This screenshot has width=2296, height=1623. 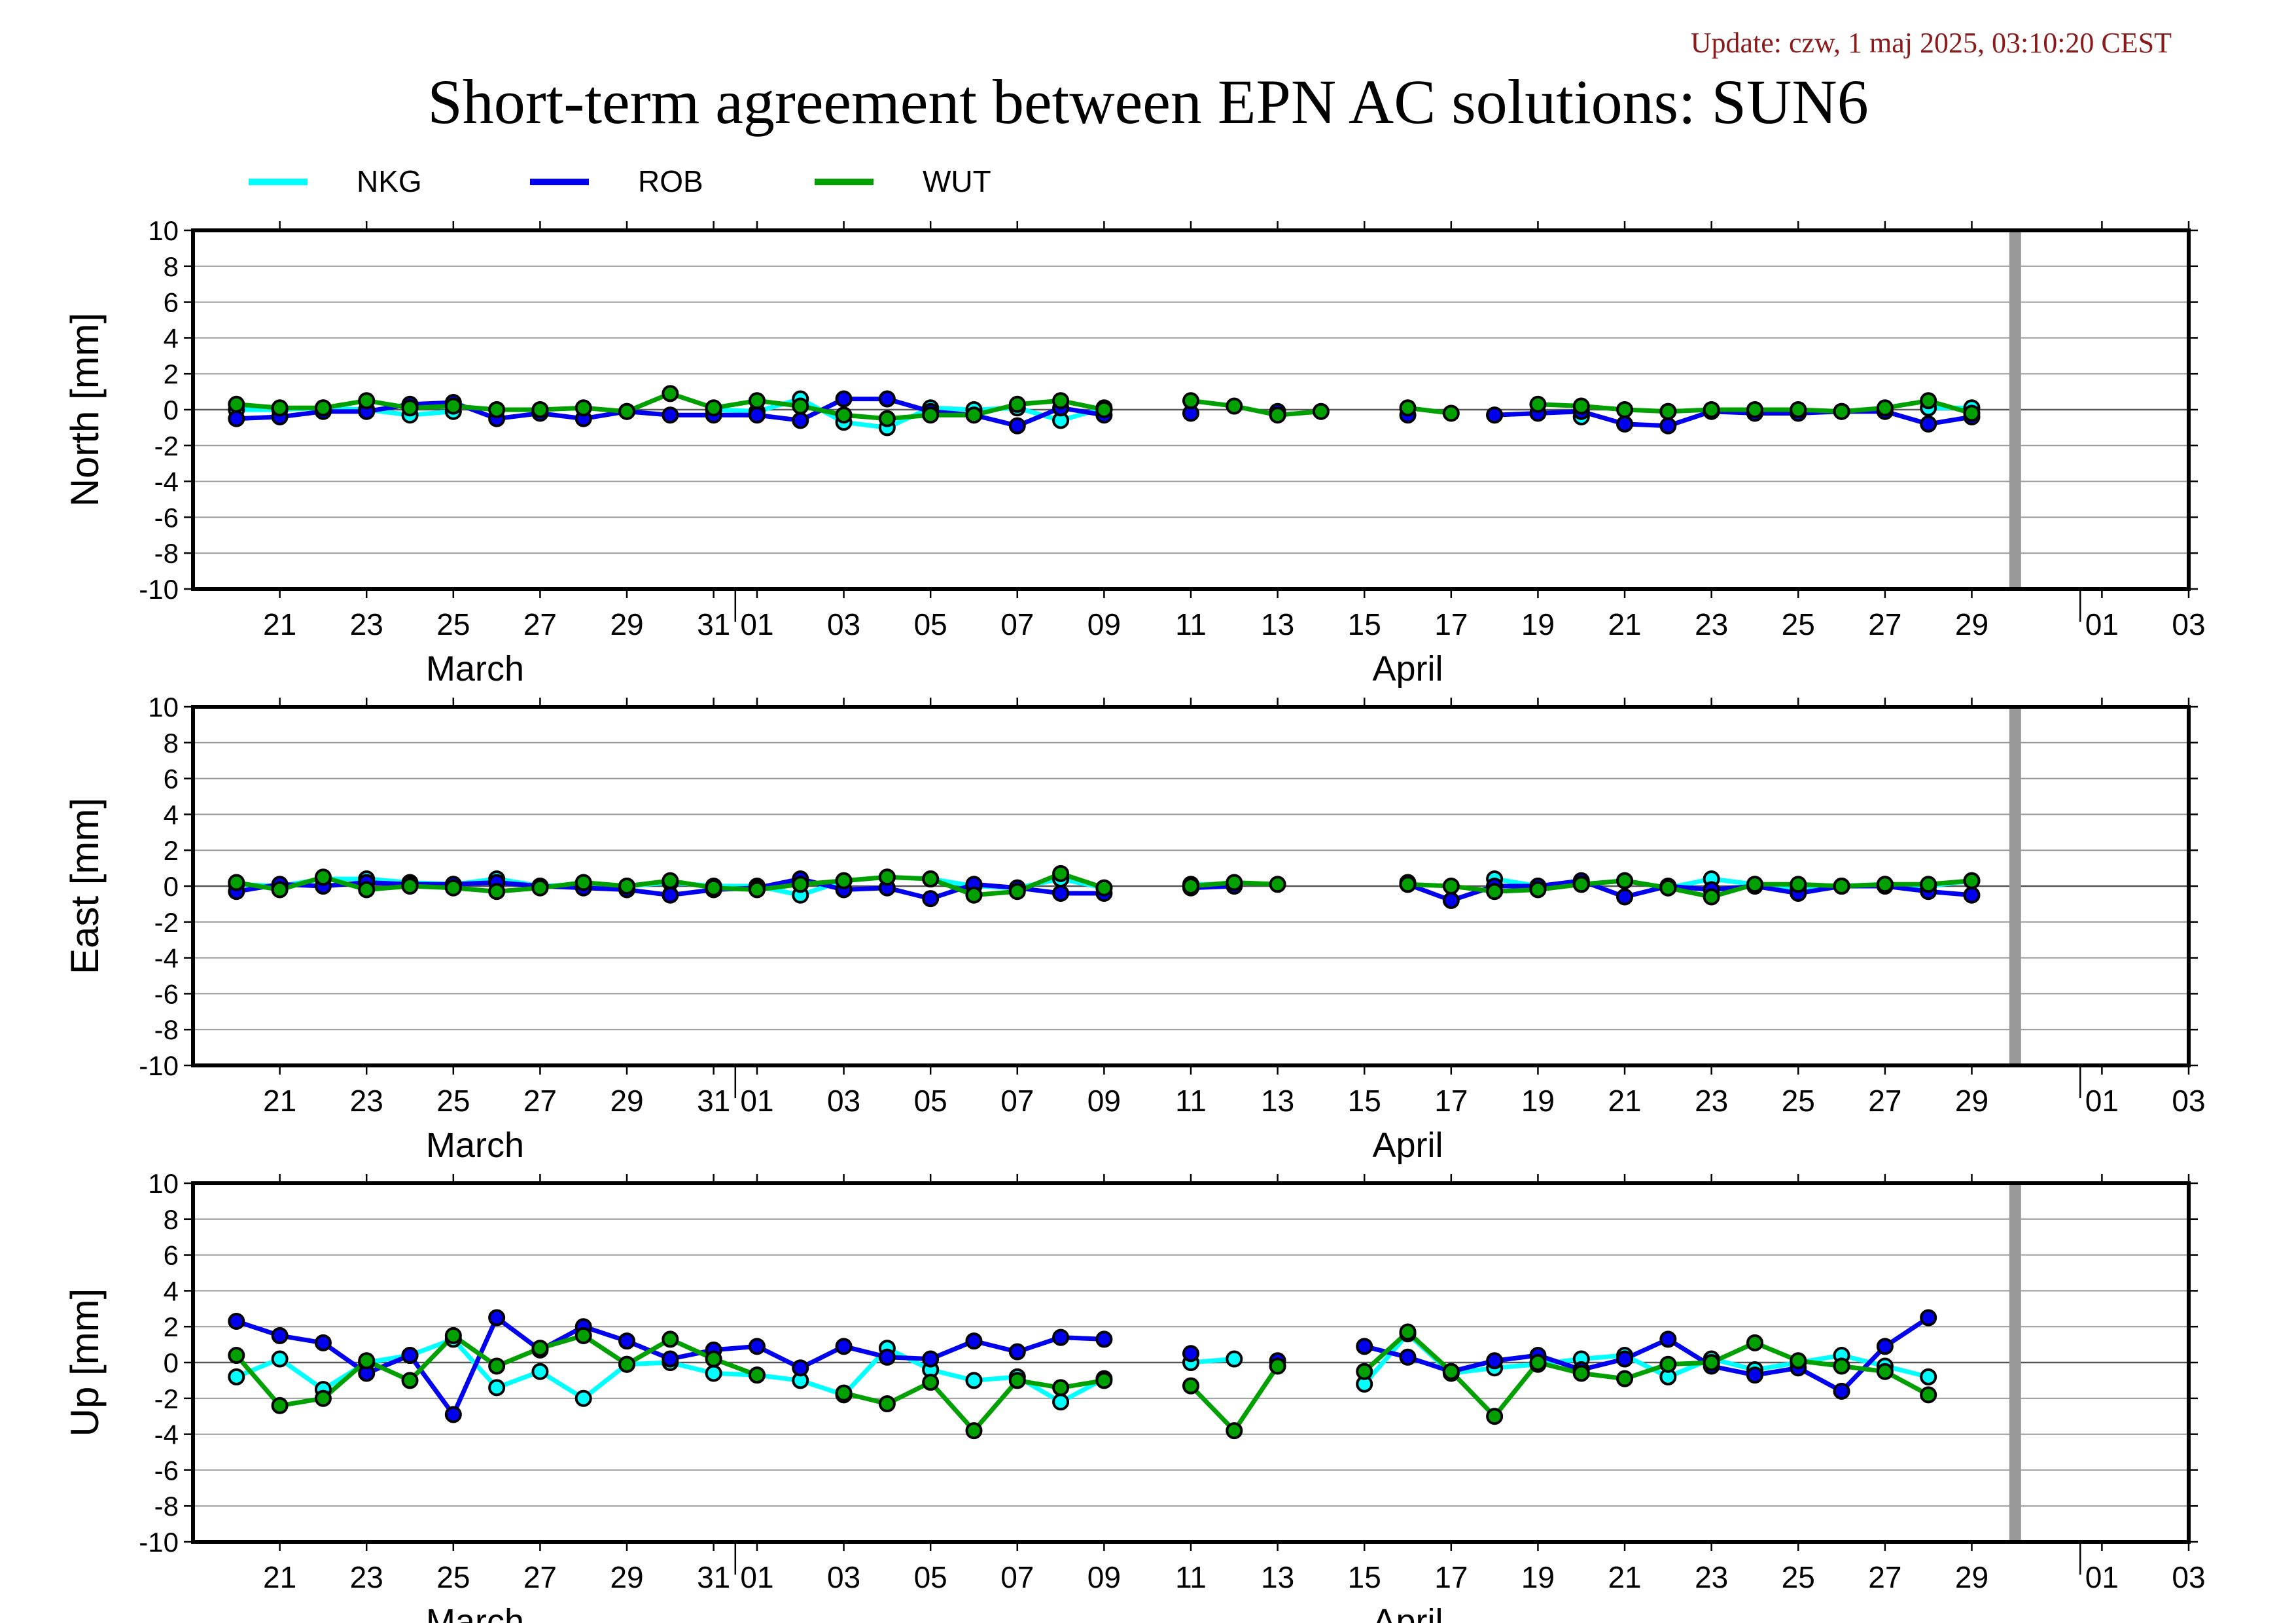 What do you see at coordinates (164, 230) in the screenshot?
I see `y-tick-label: 10` at bounding box center [164, 230].